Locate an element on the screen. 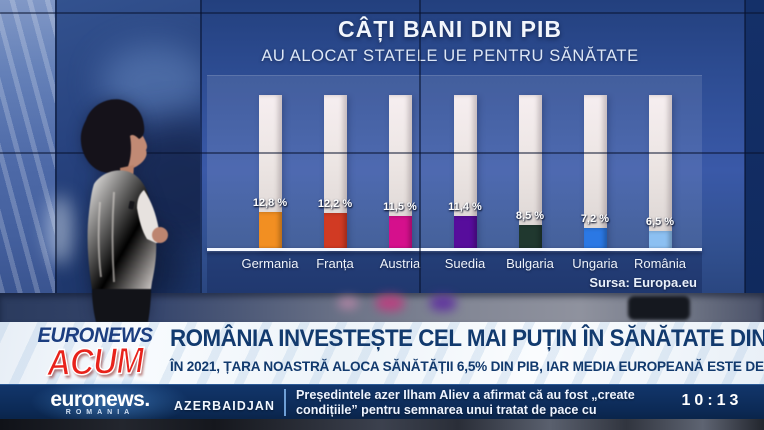 The height and width of the screenshot is (430, 764). studio-wall-right-panel is located at coordinates (754, 146).